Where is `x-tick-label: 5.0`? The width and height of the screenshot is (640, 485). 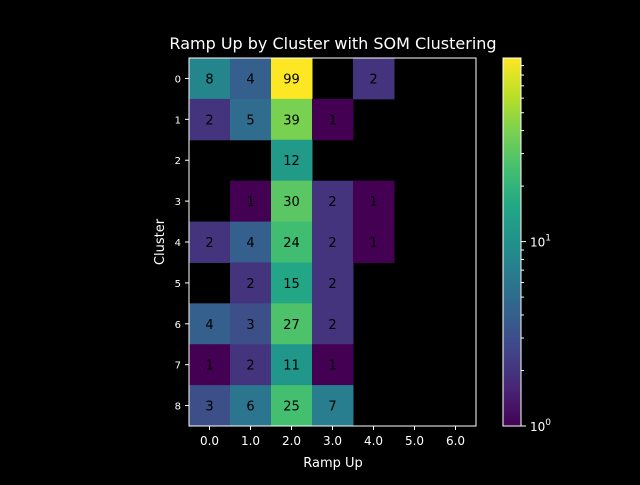 x-tick-label: 5.0 is located at coordinates (414, 441).